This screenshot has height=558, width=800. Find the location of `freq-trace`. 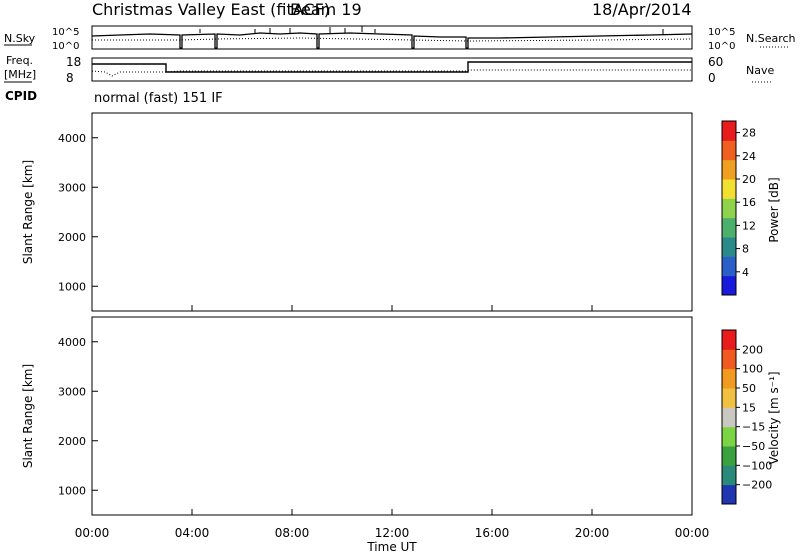

freq-trace is located at coordinates (392, 67).